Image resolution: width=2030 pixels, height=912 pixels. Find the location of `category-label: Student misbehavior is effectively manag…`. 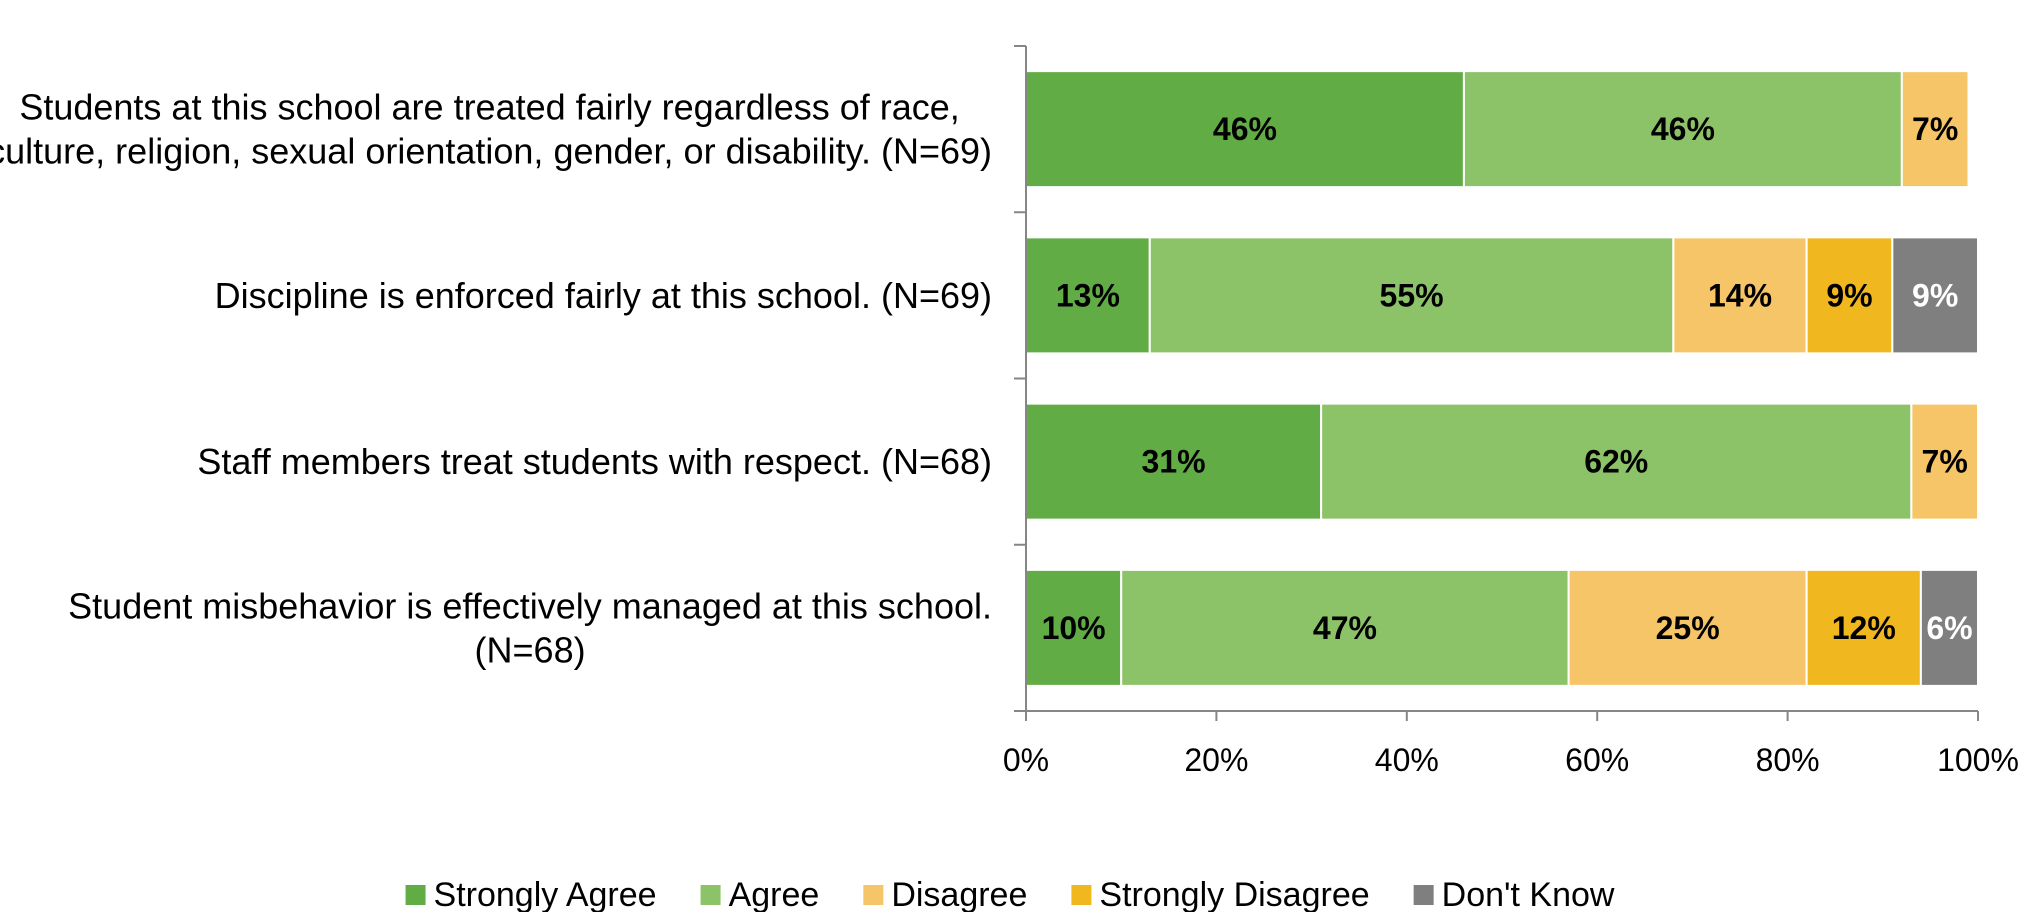

category-label: Student misbehavior is effectively manag… is located at coordinates (530, 627).